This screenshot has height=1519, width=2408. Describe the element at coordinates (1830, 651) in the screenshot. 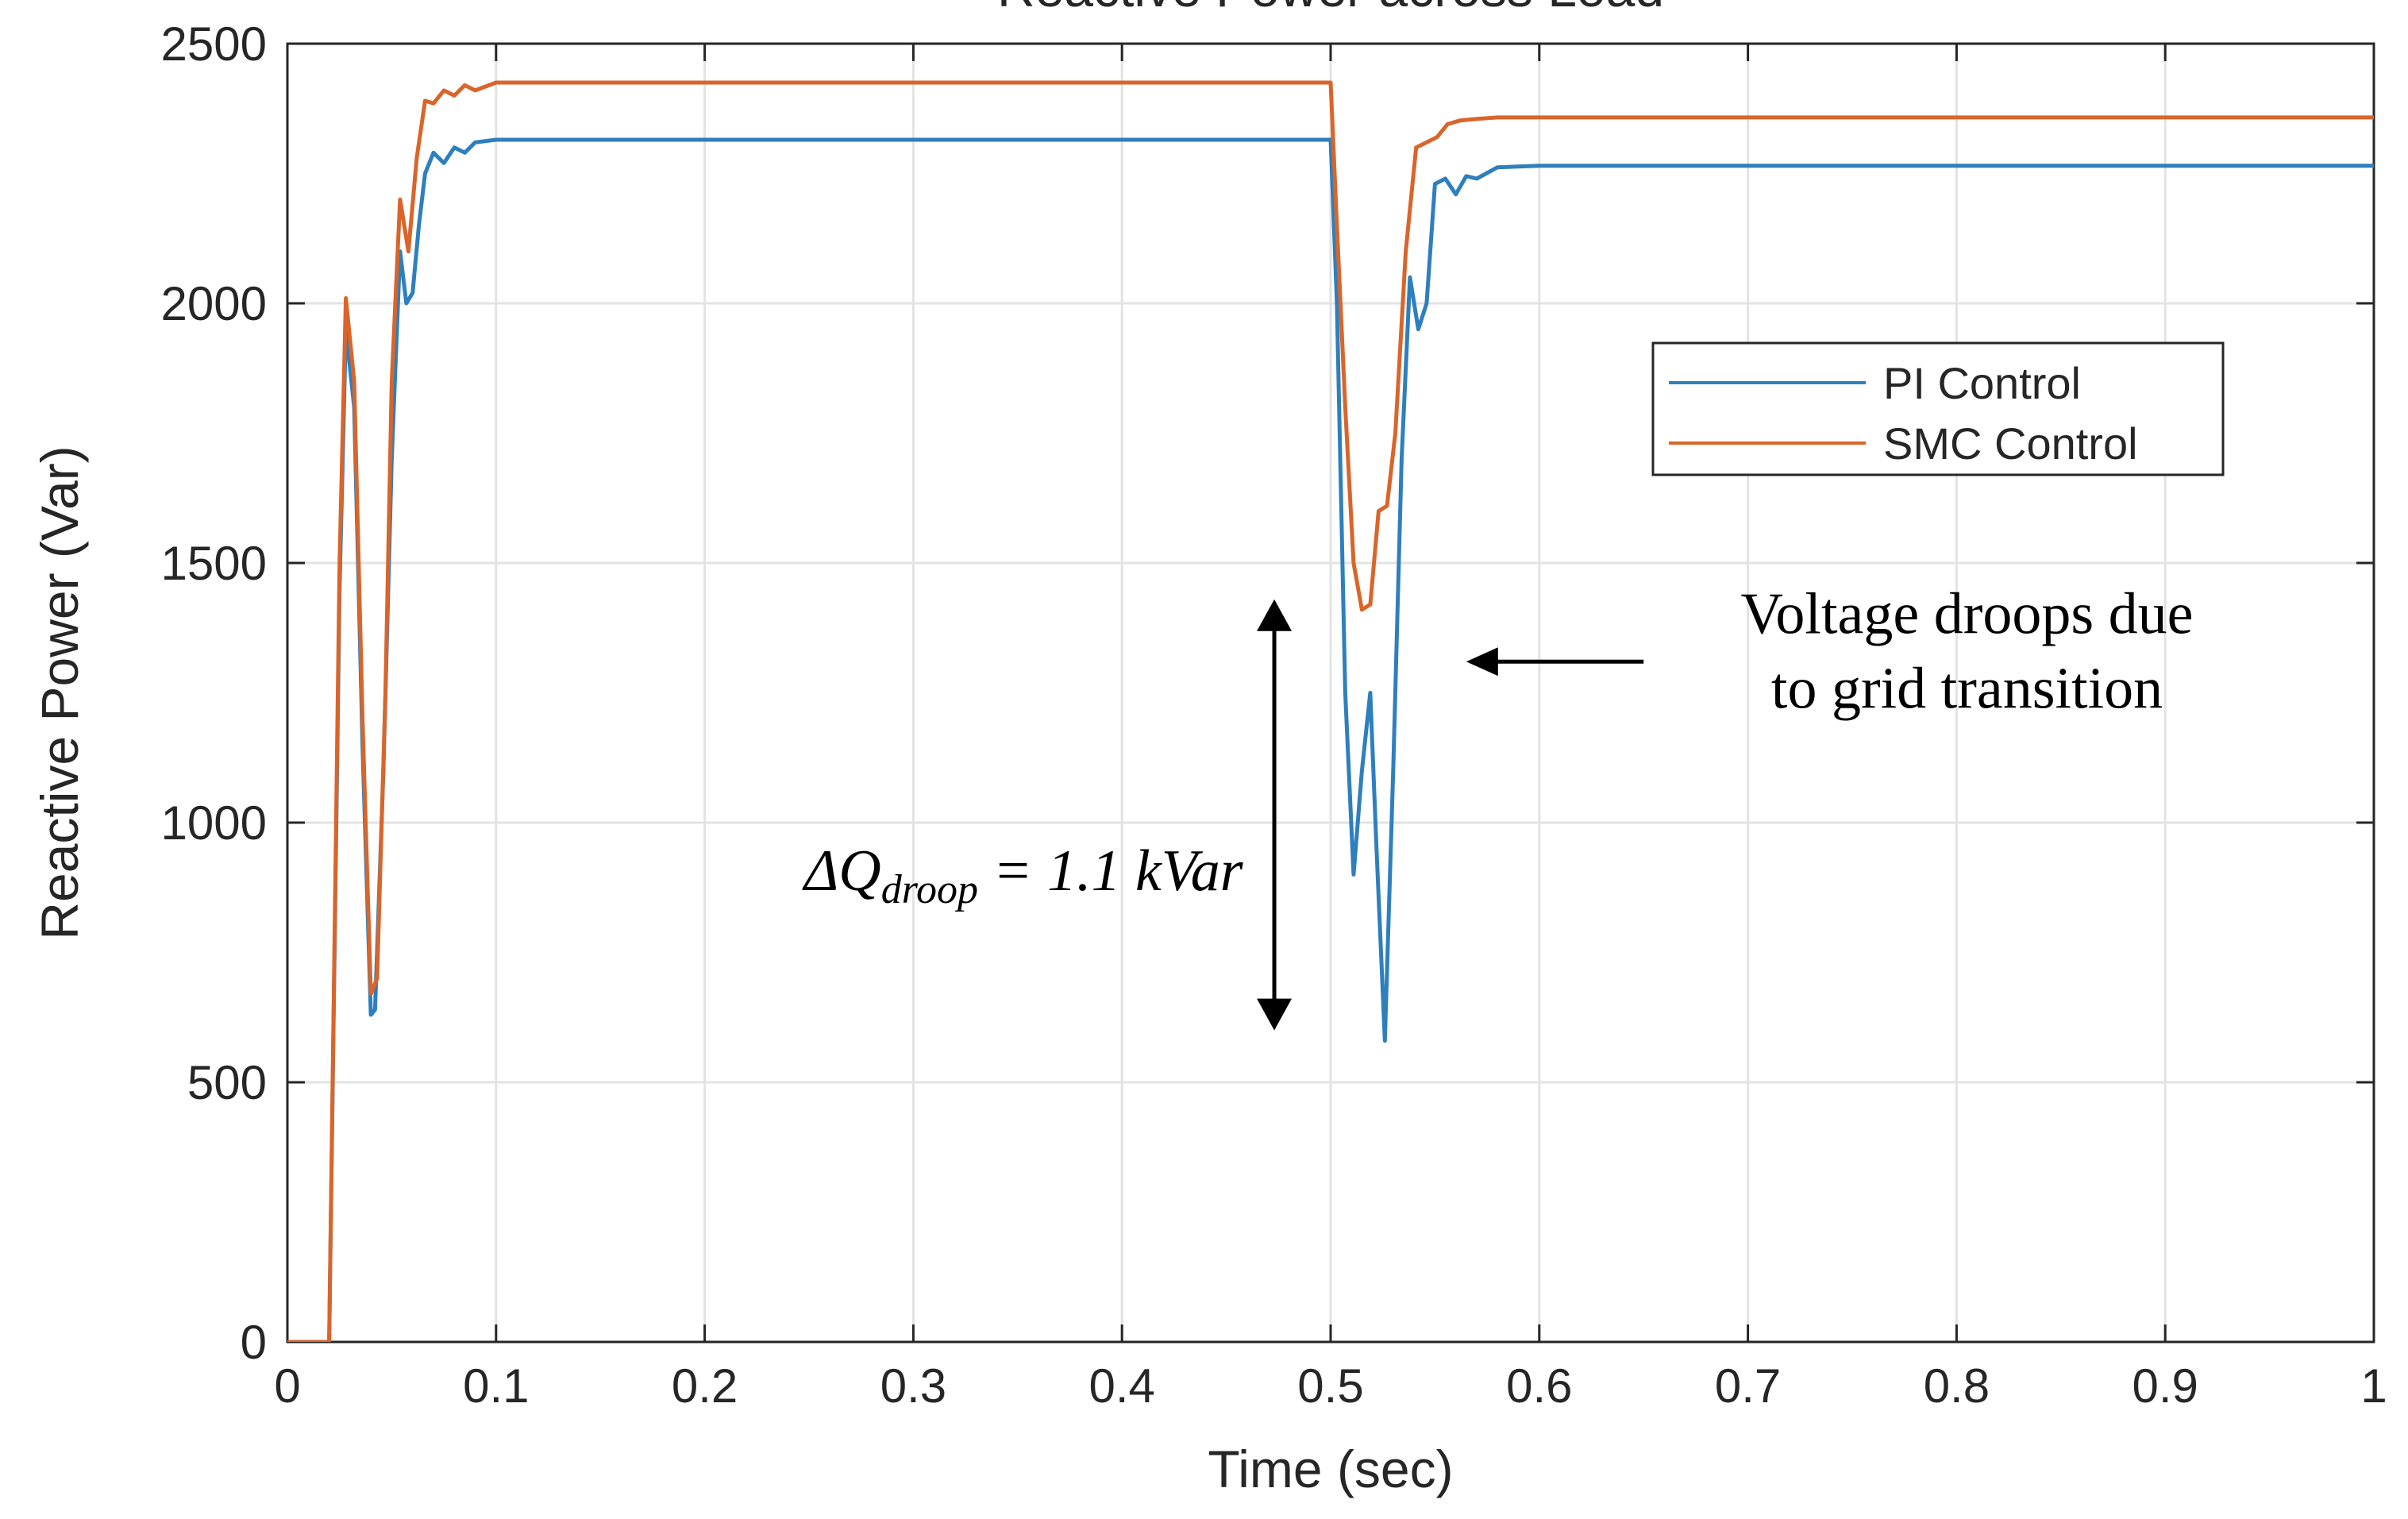

I see `voltage-droop-annotation: Voltage droops due to grid transition` at that location.